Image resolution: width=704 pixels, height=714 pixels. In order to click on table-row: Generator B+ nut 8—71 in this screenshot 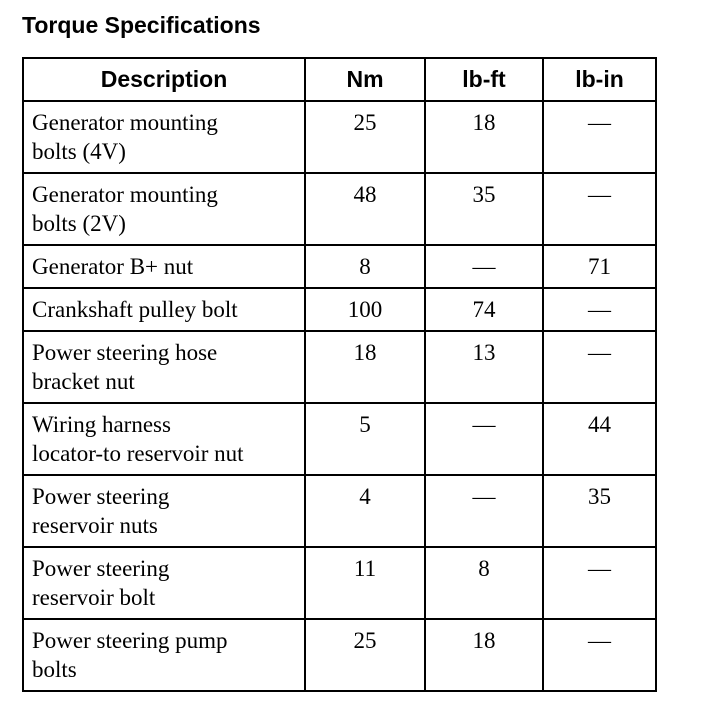, I will do `click(339, 266)`.